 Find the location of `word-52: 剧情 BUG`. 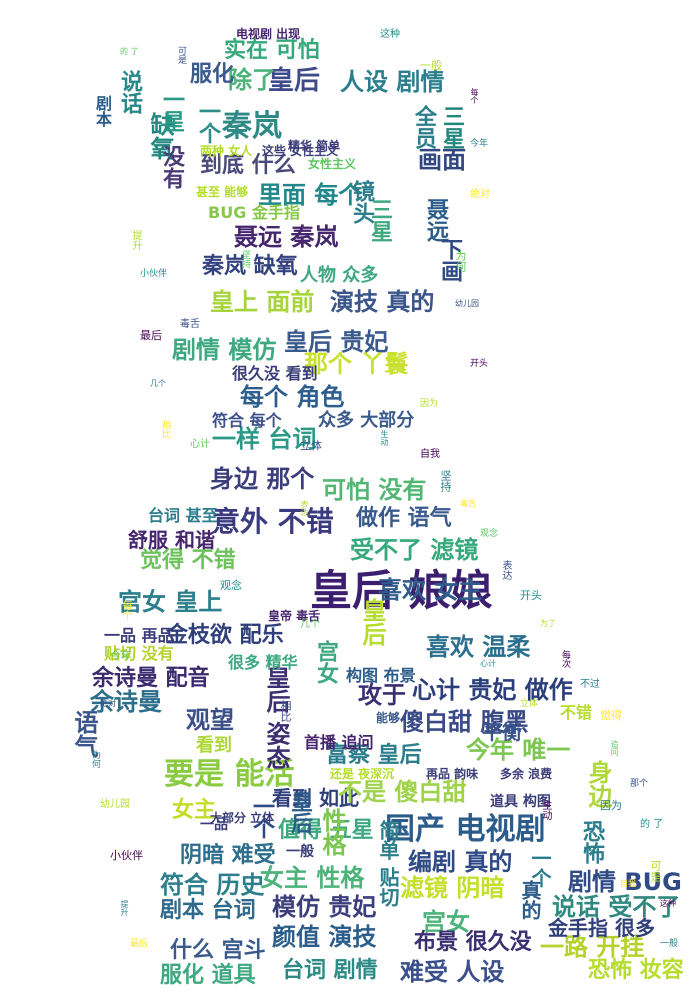

word-52: 剧情 BUG is located at coordinates (625, 882).